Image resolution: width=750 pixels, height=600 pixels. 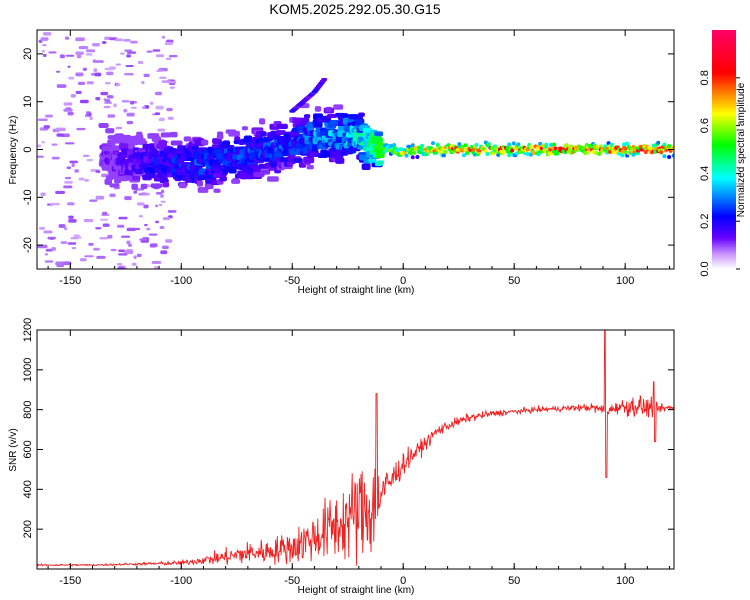 I want to click on colorbar-tick-label: 0.0, so click(x=705, y=268).